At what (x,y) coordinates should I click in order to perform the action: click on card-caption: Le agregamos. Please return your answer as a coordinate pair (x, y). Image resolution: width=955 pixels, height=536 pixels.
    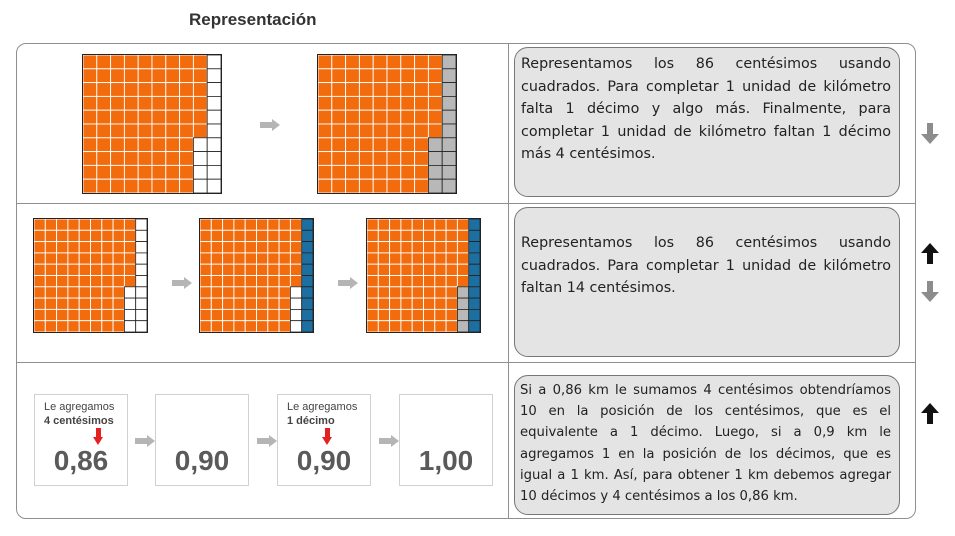
    Looking at the image, I should click on (79, 407).